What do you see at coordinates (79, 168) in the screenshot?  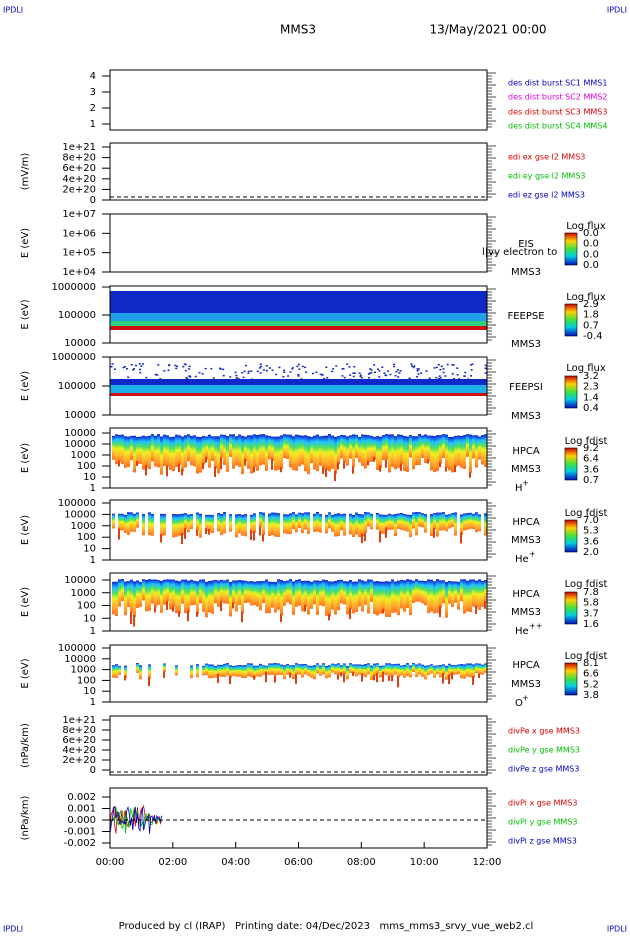 I see `y-tick-label: 6e+20` at bounding box center [79, 168].